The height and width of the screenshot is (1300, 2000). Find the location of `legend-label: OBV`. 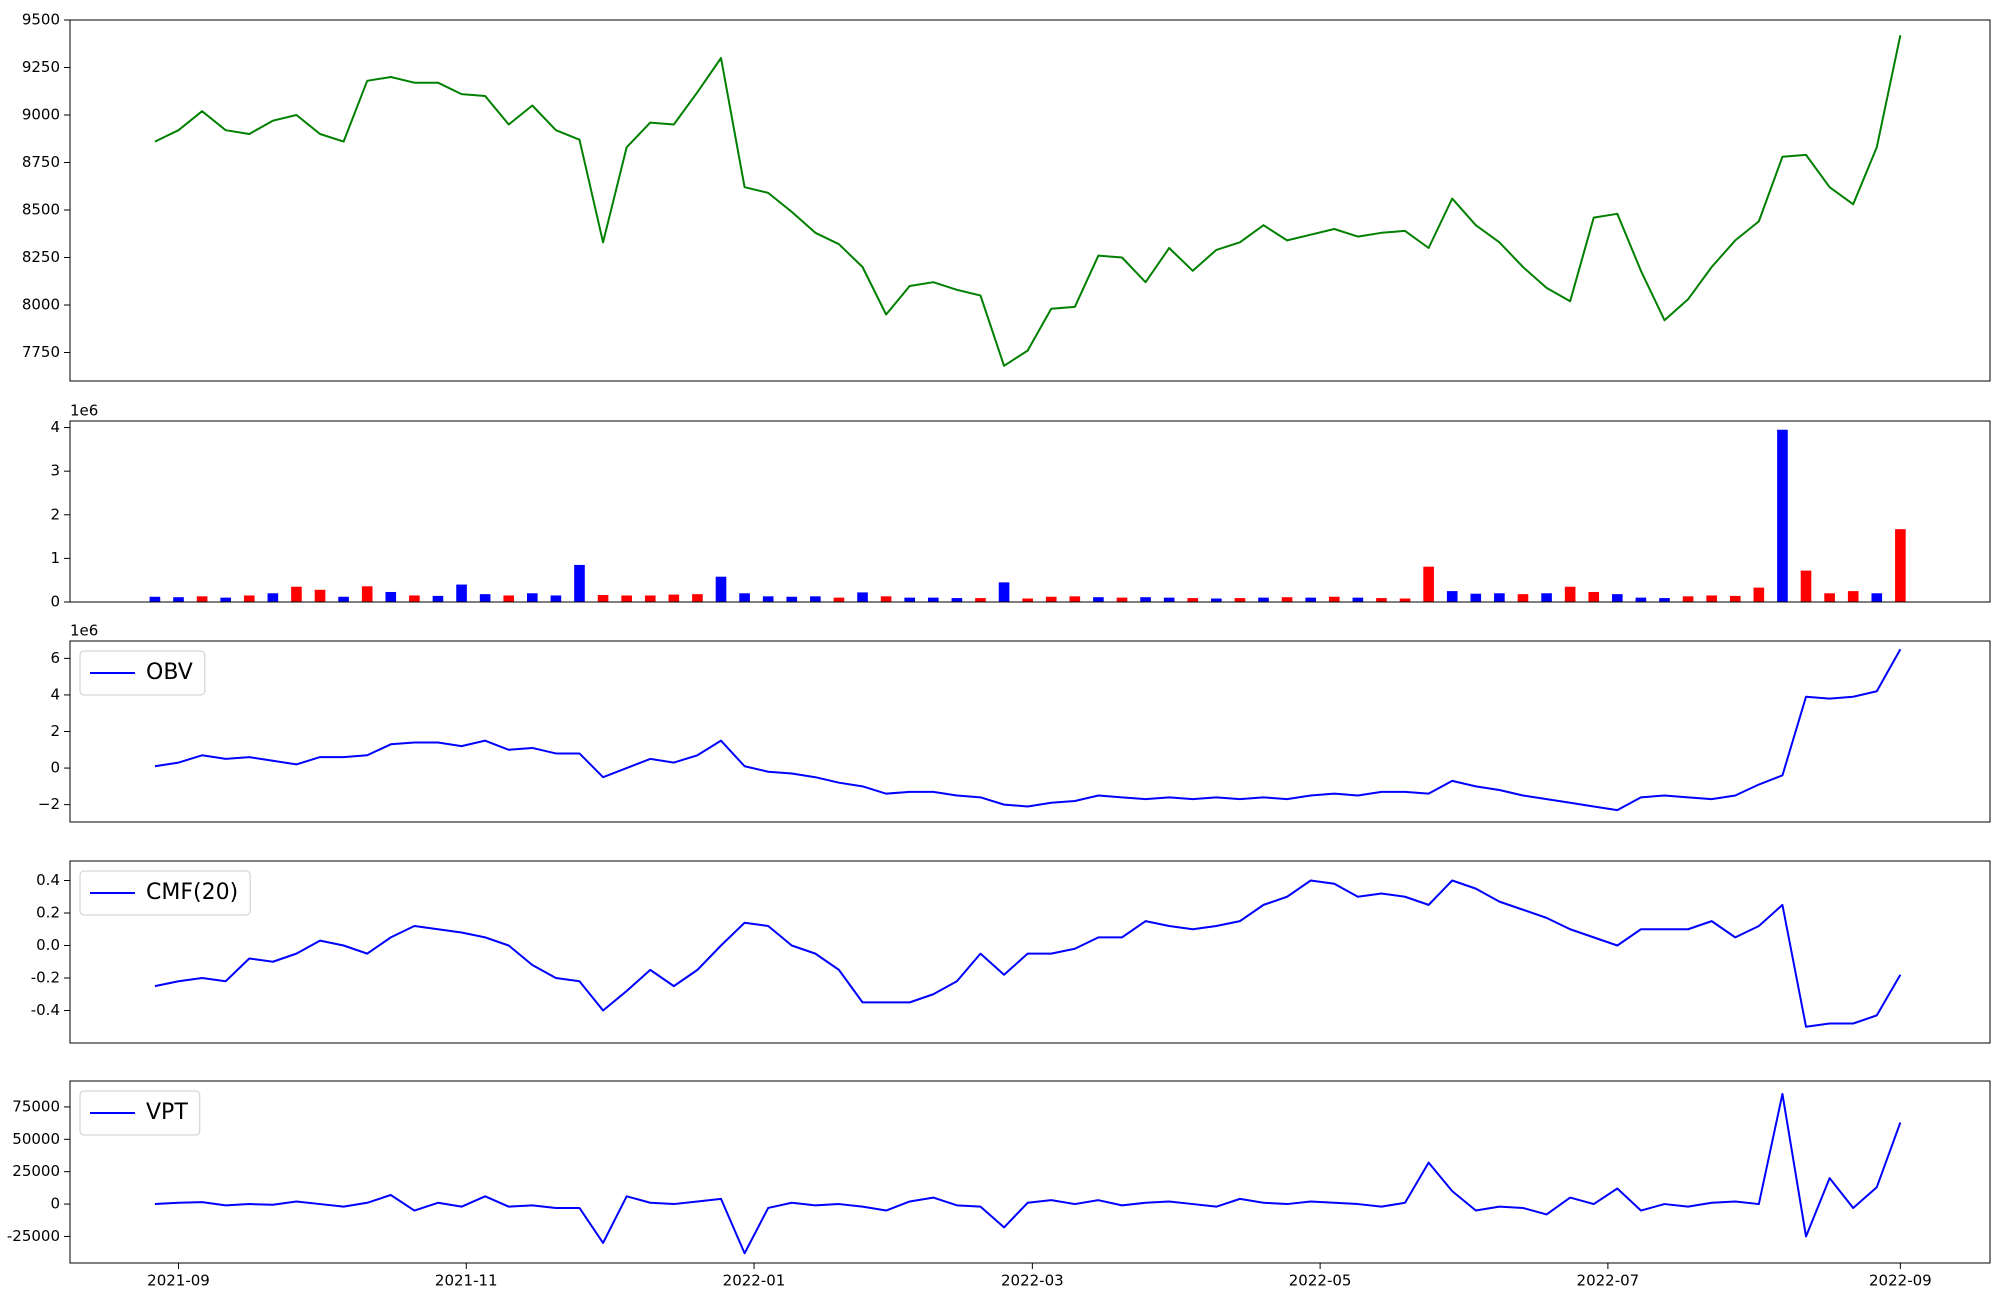

legend-label: OBV is located at coordinates (169, 672).